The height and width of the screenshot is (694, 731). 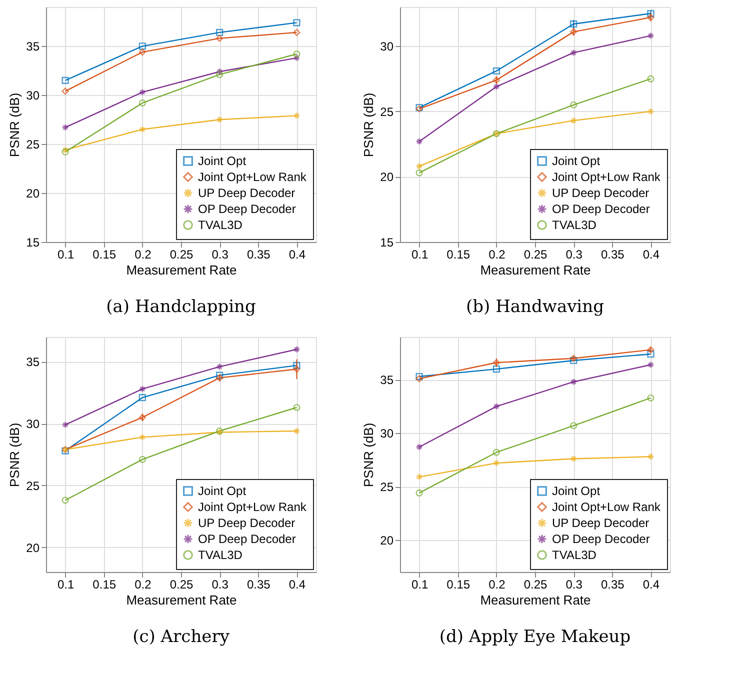 I want to click on text: (c) Archery, so click(x=181, y=637).